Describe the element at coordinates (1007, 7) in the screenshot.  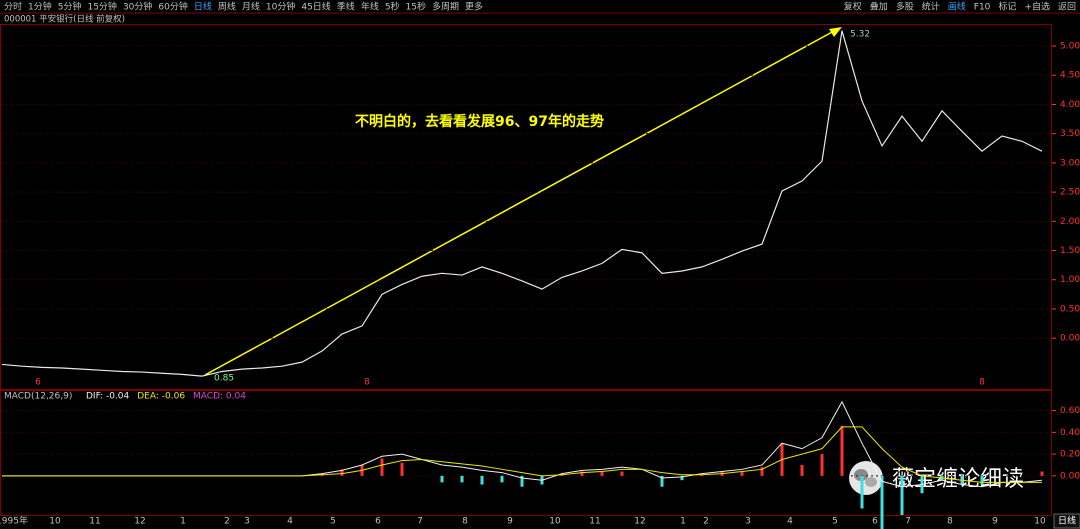
I see `toolbar-button: 标记` at that location.